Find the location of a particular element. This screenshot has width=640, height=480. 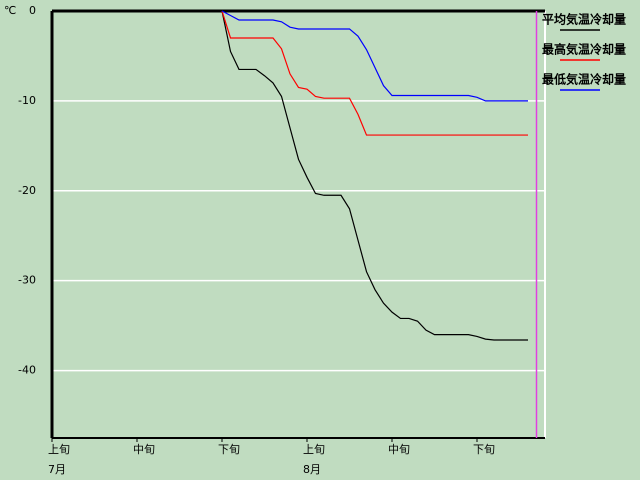

y-tick-label: -30 is located at coordinates (27, 280).